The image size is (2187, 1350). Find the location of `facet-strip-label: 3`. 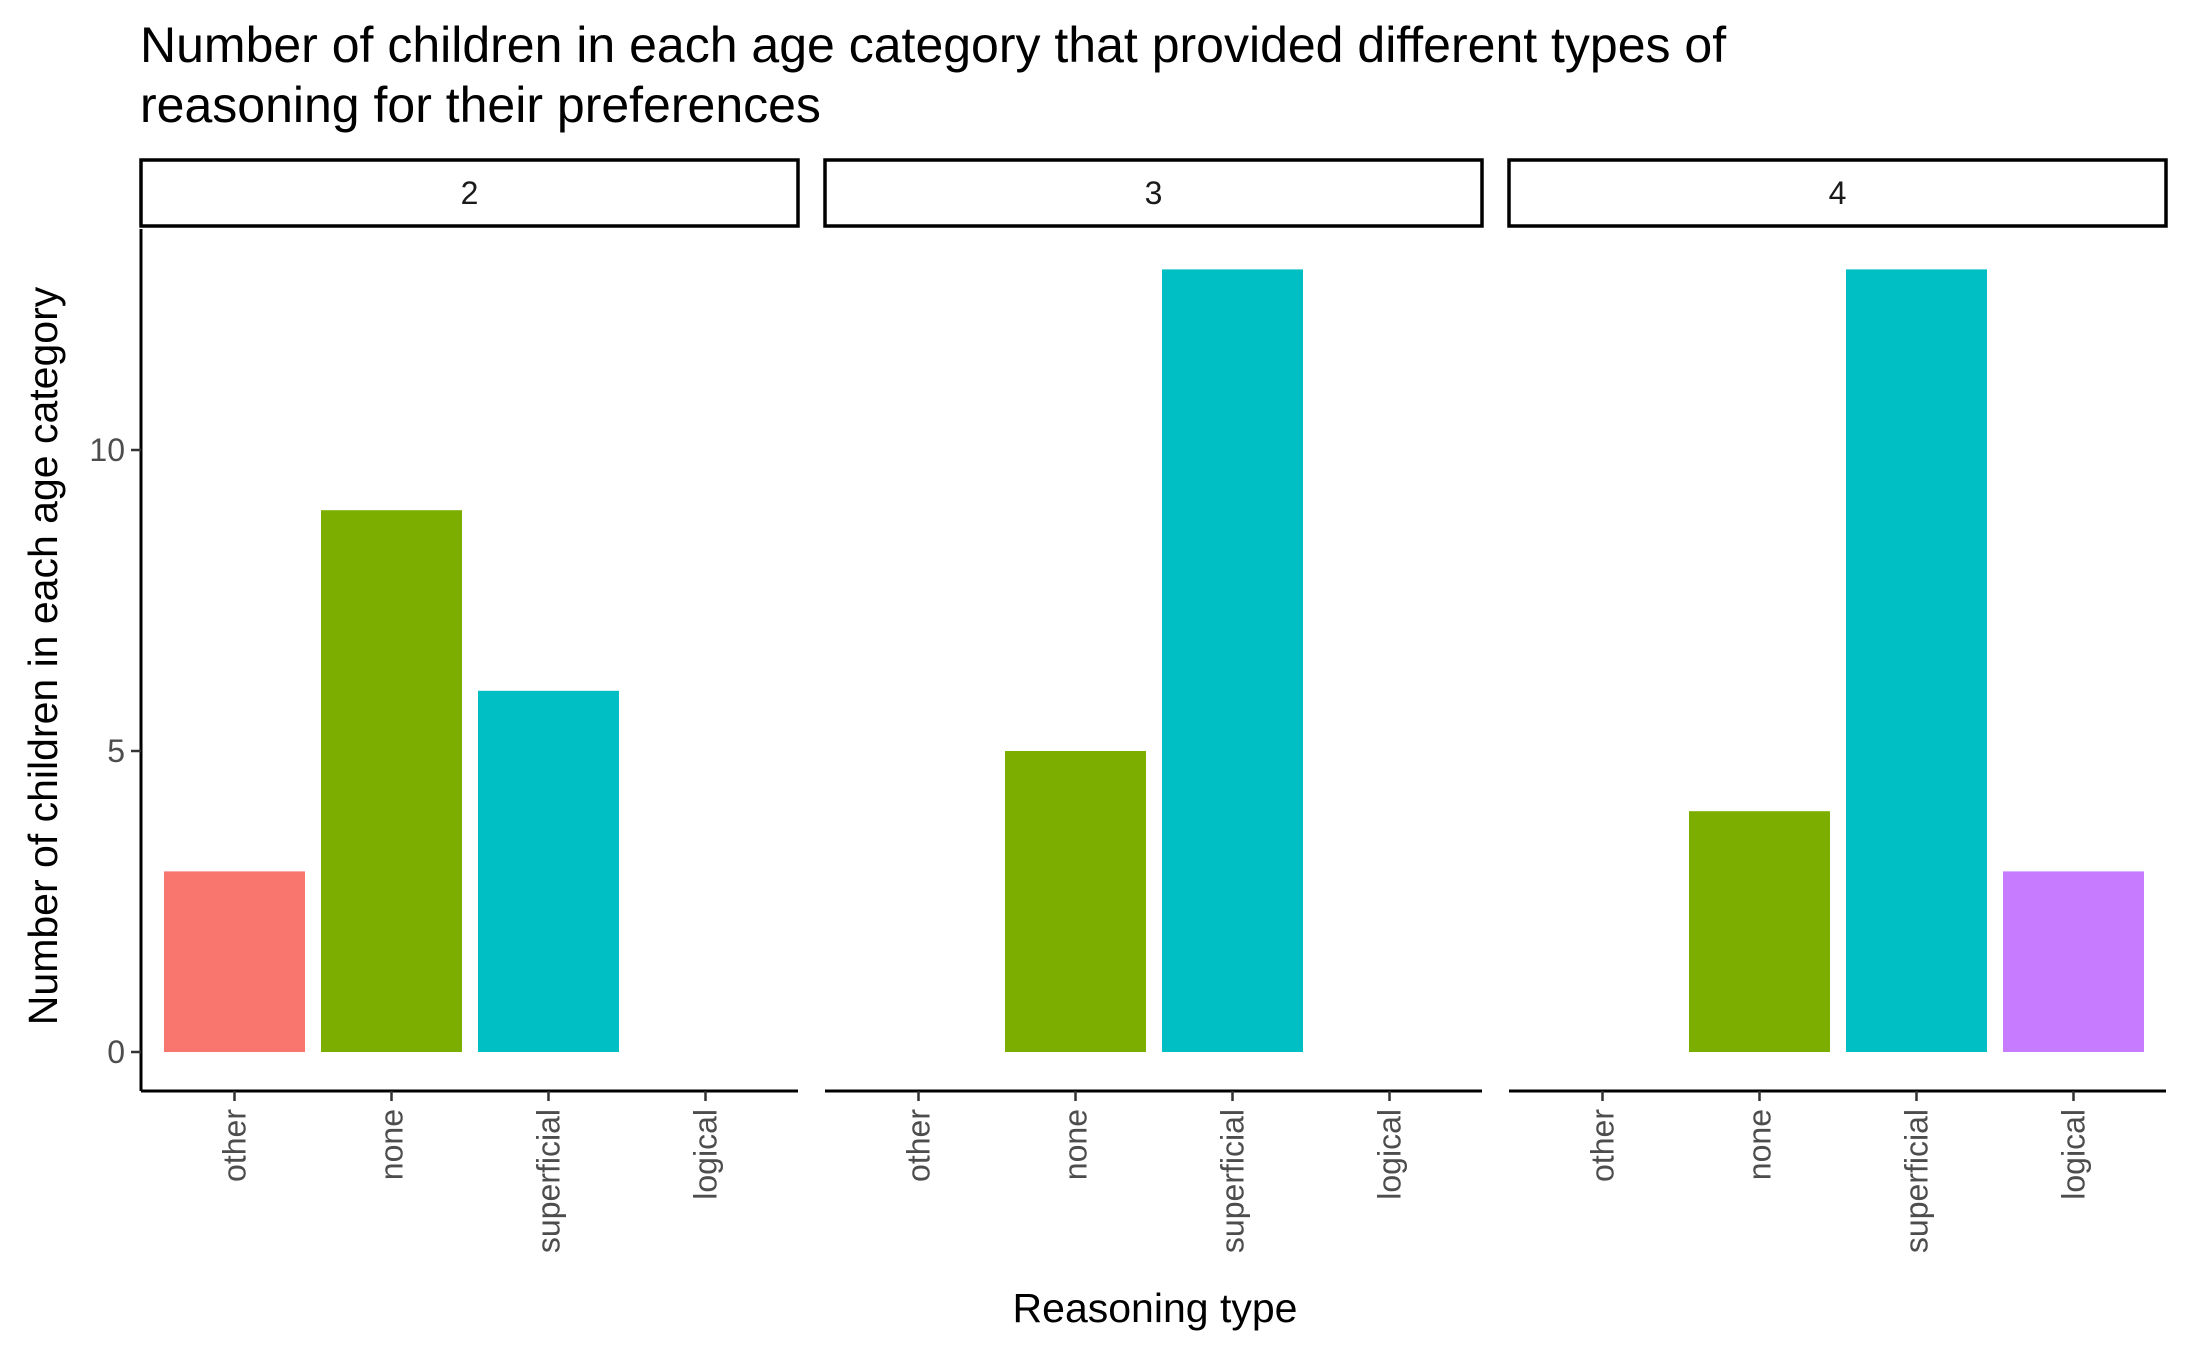

facet-strip-label: 3 is located at coordinates (1154, 193).